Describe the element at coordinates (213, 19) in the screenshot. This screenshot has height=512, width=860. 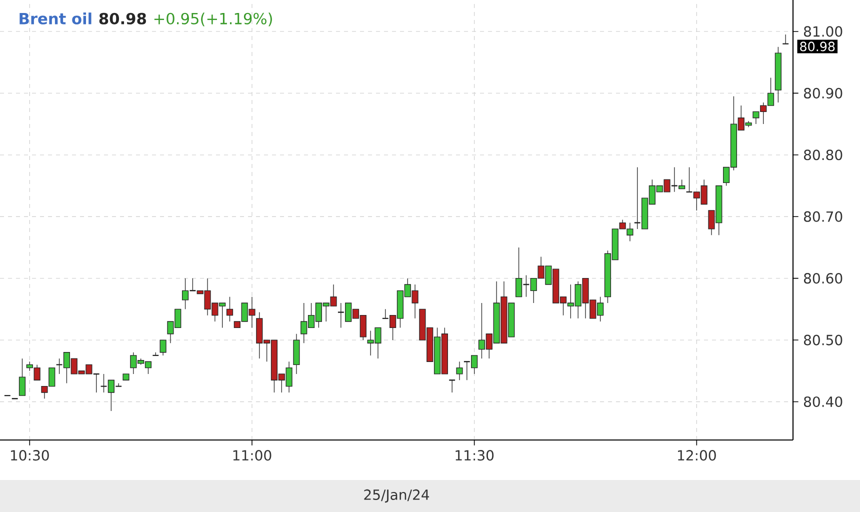
I see `annotation: +0.95(+1.19%)` at that location.